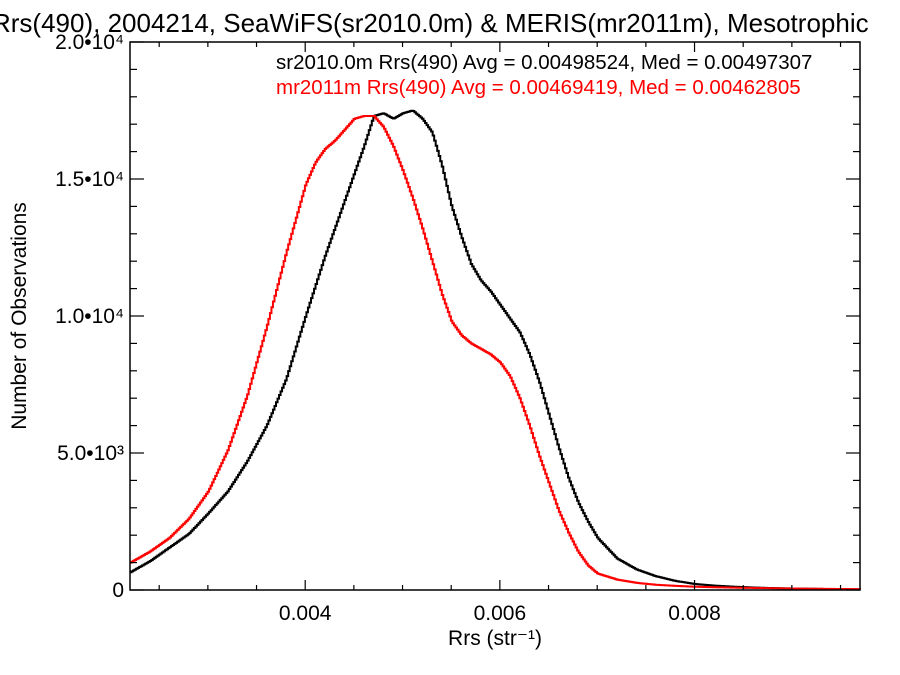  What do you see at coordinates (89, 316) in the screenshot?
I see `y-tick-label: 1.0•10⁴` at bounding box center [89, 316].